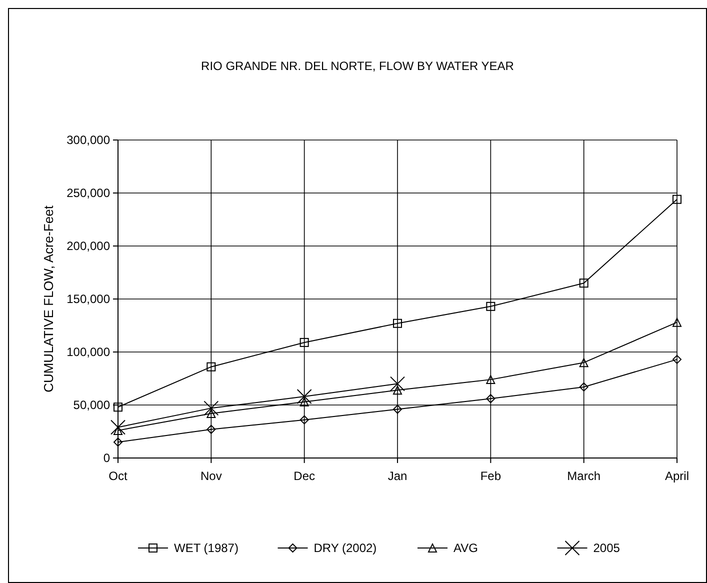 Image resolution: width=707 pixels, height=583 pixels. Describe the element at coordinates (48, 298) in the screenshot. I see `y-axis-title: CUMULATIVE FLOW, Acre-Feet` at that location.